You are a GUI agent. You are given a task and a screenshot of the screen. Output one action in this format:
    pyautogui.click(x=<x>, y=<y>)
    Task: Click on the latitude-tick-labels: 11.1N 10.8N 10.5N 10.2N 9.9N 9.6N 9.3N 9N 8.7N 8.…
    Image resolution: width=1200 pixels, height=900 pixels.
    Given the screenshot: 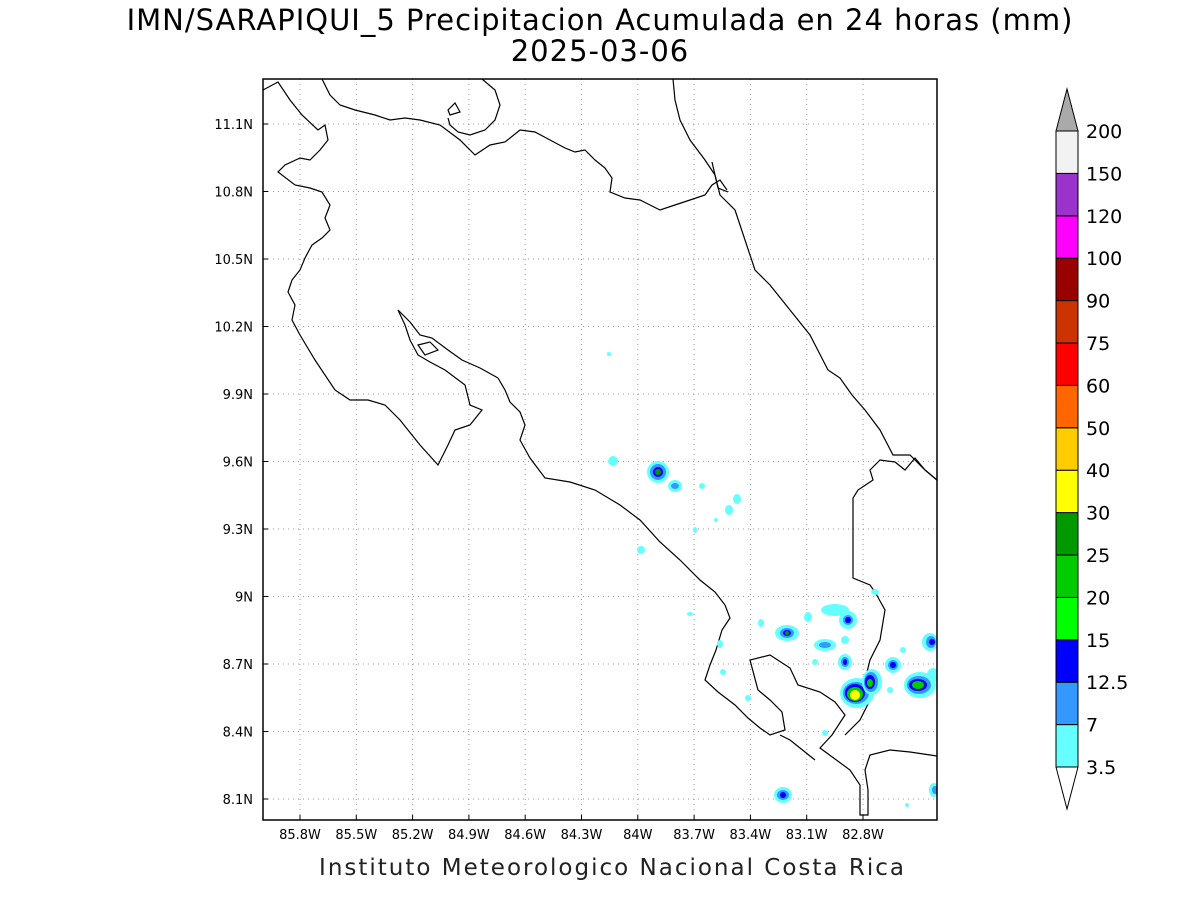 What is the action you would take?
    pyautogui.click(x=241, y=463)
    